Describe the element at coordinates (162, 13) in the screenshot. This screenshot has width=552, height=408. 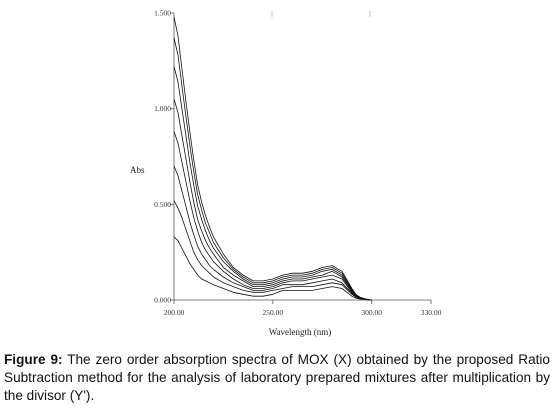
I see `y-tick-label: 1.500` at that location.